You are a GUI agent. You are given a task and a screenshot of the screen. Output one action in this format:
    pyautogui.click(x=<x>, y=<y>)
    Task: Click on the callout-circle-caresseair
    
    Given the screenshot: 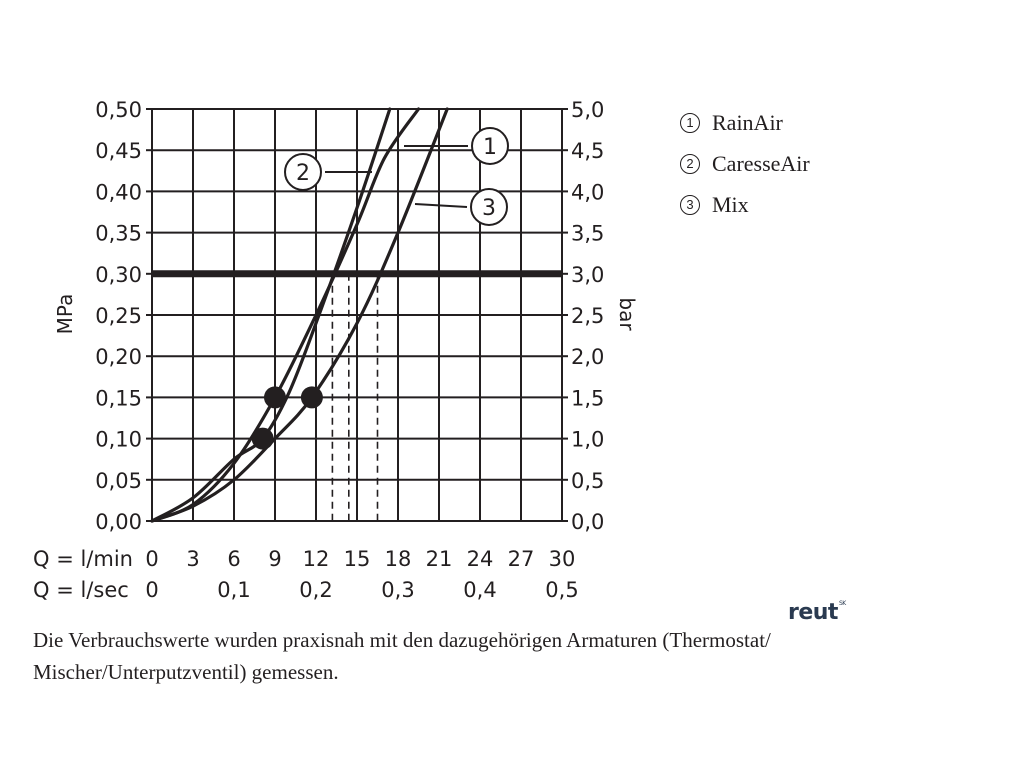 What is the action you would take?
    pyautogui.click(x=303, y=172)
    